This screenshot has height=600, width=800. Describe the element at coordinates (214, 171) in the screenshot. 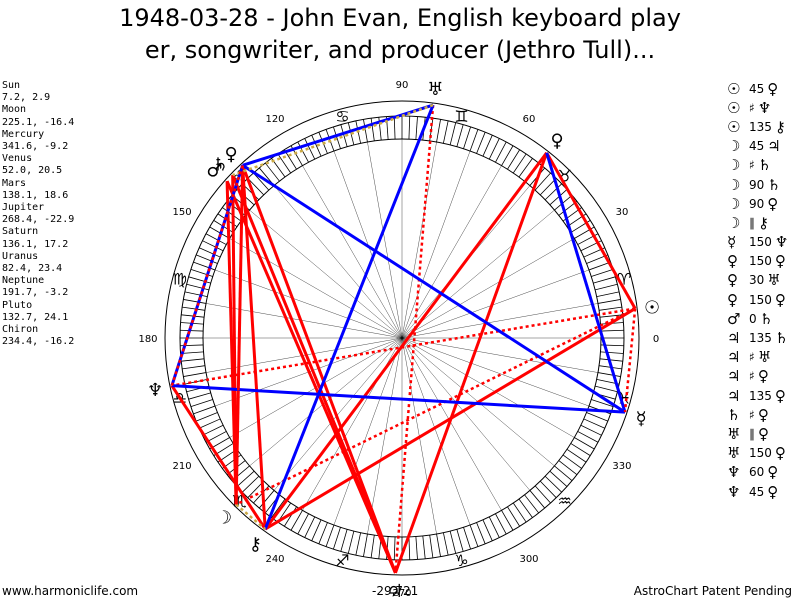

I see `planet-glyph: ♂` at that location.